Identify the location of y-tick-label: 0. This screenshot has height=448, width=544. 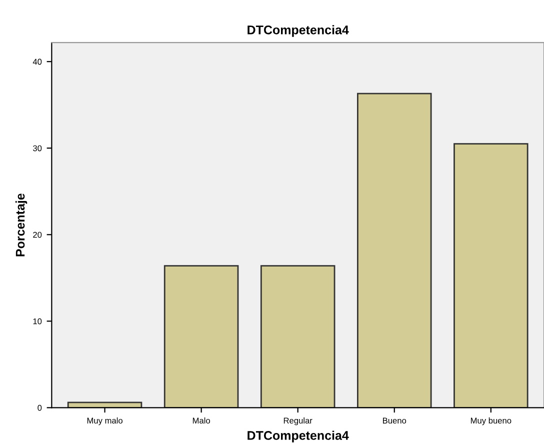
(40, 407).